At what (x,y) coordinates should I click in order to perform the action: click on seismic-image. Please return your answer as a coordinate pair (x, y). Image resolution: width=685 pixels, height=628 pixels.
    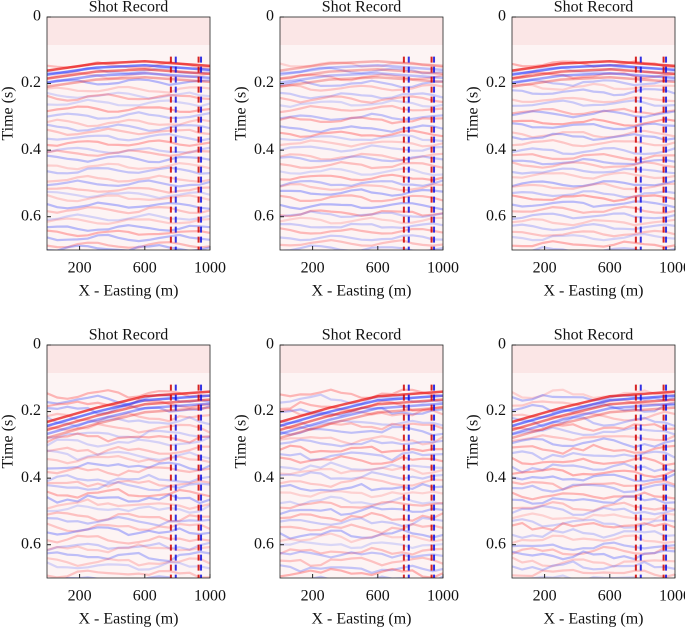
    Looking at the image, I should click on (128, 133).